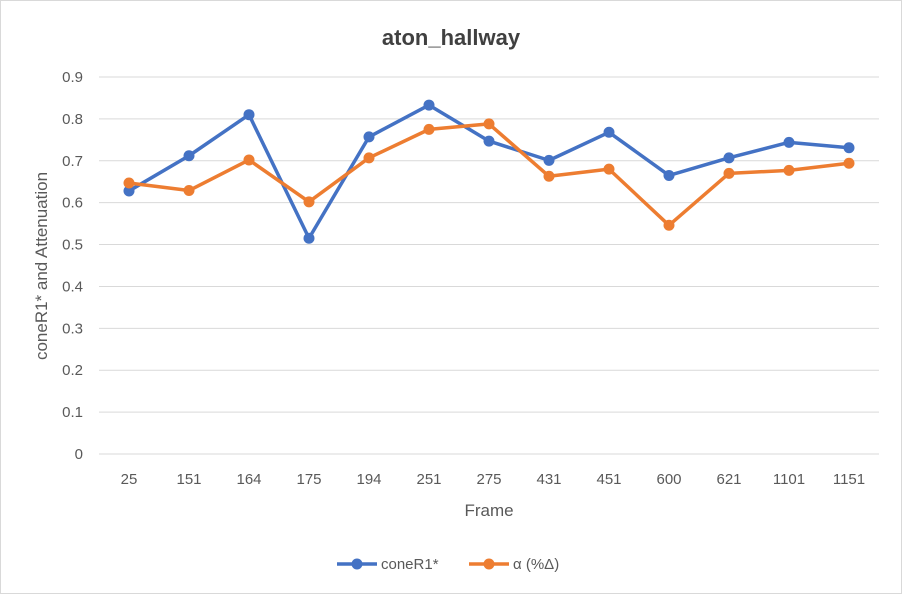  What do you see at coordinates (789, 479) in the screenshot?
I see `x-tick-label-11: 1101` at bounding box center [789, 479].